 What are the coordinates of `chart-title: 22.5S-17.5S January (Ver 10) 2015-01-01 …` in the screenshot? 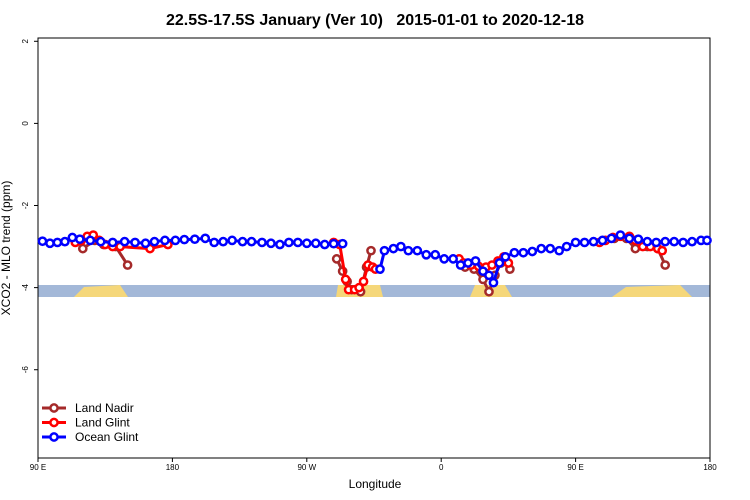 It's located at (375, 20).